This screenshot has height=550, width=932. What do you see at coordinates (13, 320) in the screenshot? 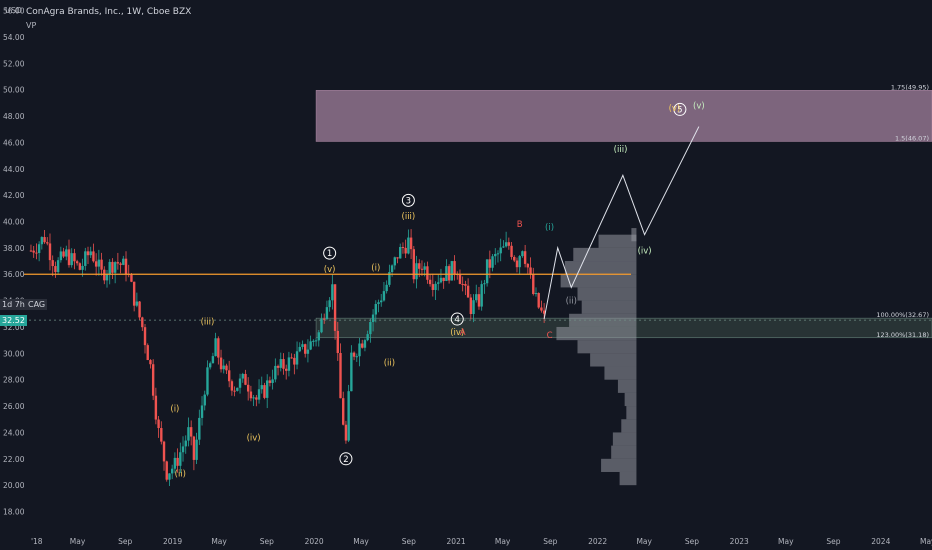
I see `last-price-tag: 32.52` at bounding box center [13, 320].